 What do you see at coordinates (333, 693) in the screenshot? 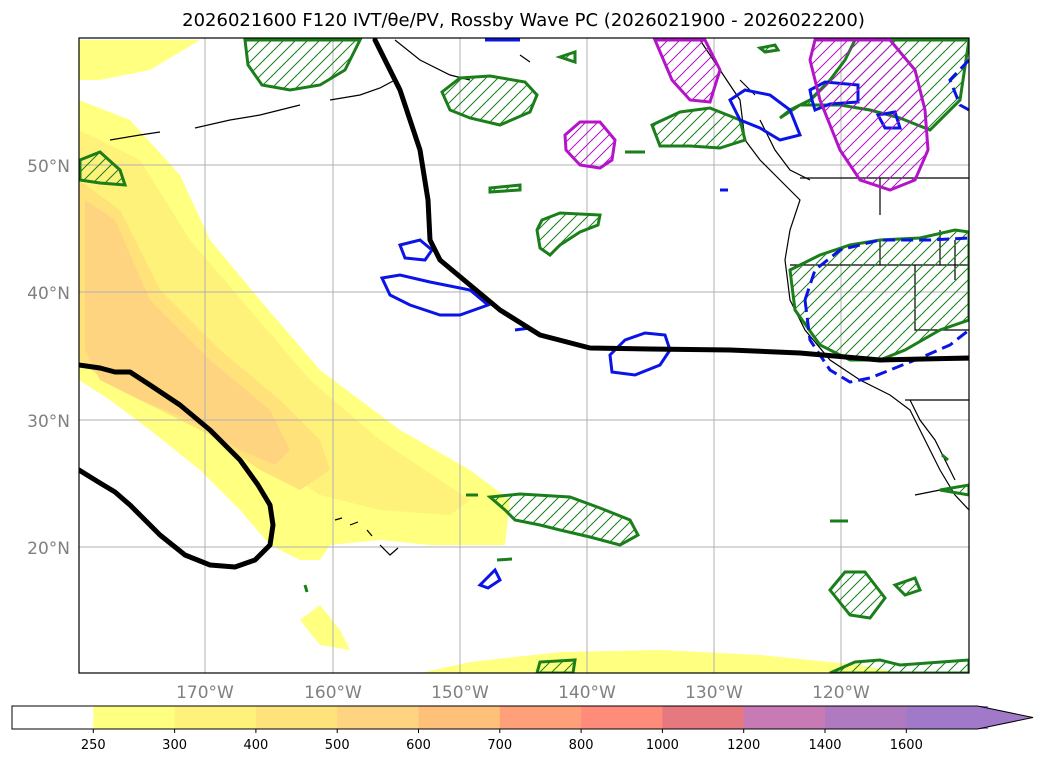
I see `lon-label: 160°W` at bounding box center [333, 693].